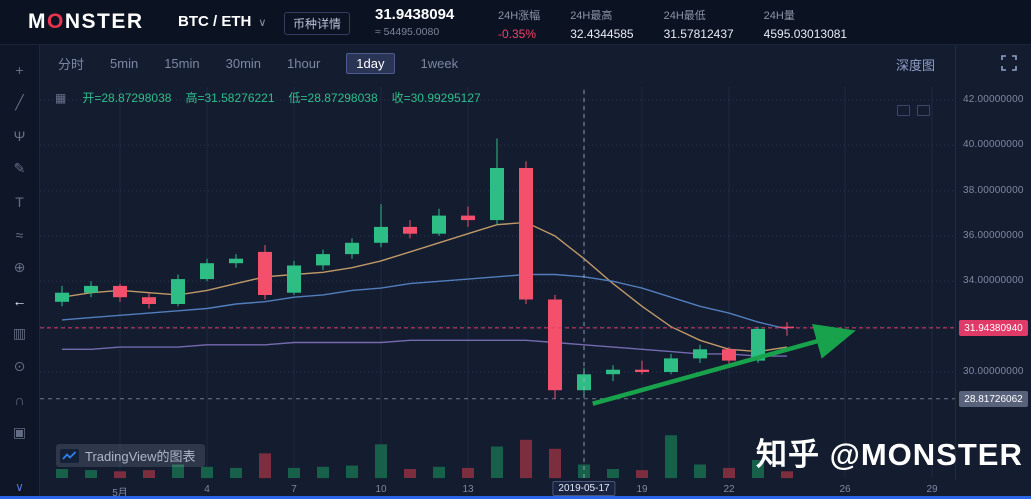 The width and height of the screenshot is (1031, 499). I want to click on text-tool-icon: T, so click(19, 201).